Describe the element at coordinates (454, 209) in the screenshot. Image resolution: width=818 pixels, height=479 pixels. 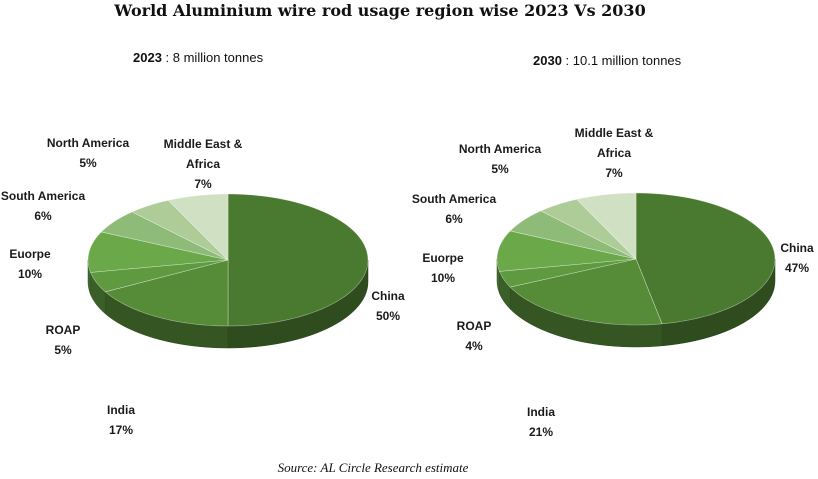
I see `pie-2030-label-4: South America 6%` at that location.